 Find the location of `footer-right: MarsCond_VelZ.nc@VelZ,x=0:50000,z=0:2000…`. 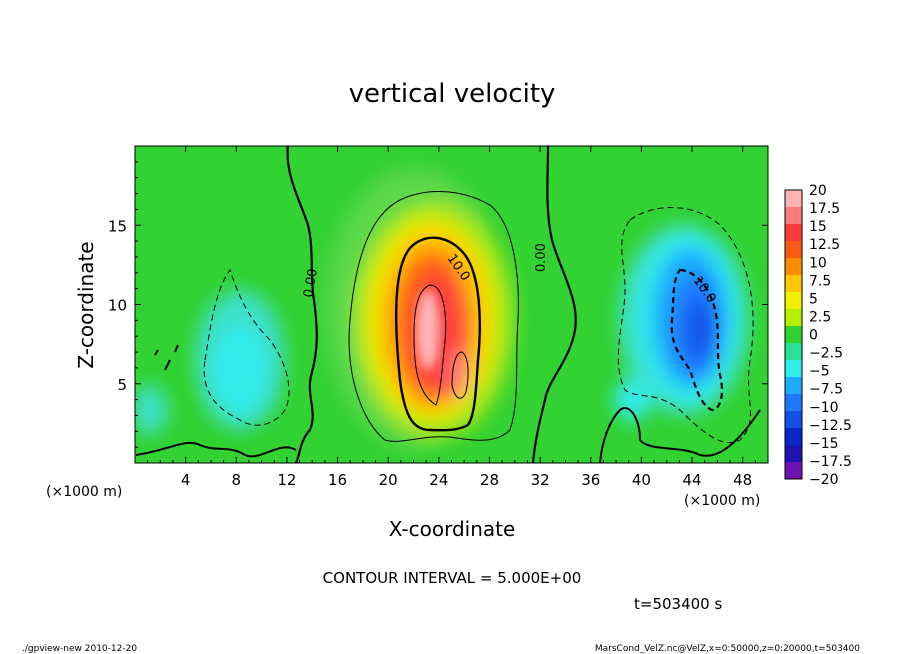

footer-right: MarsCond_VelZ.nc@VelZ,x=0:50000,z=0:2000… is located at coordinates (727, 649).